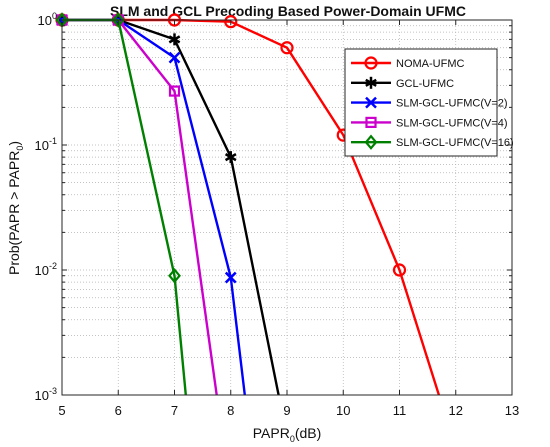 This screenshot has height=447, width=550. I want to click on legend-item: SLM-GCL-UFMC(V=4), so click(429, 122).